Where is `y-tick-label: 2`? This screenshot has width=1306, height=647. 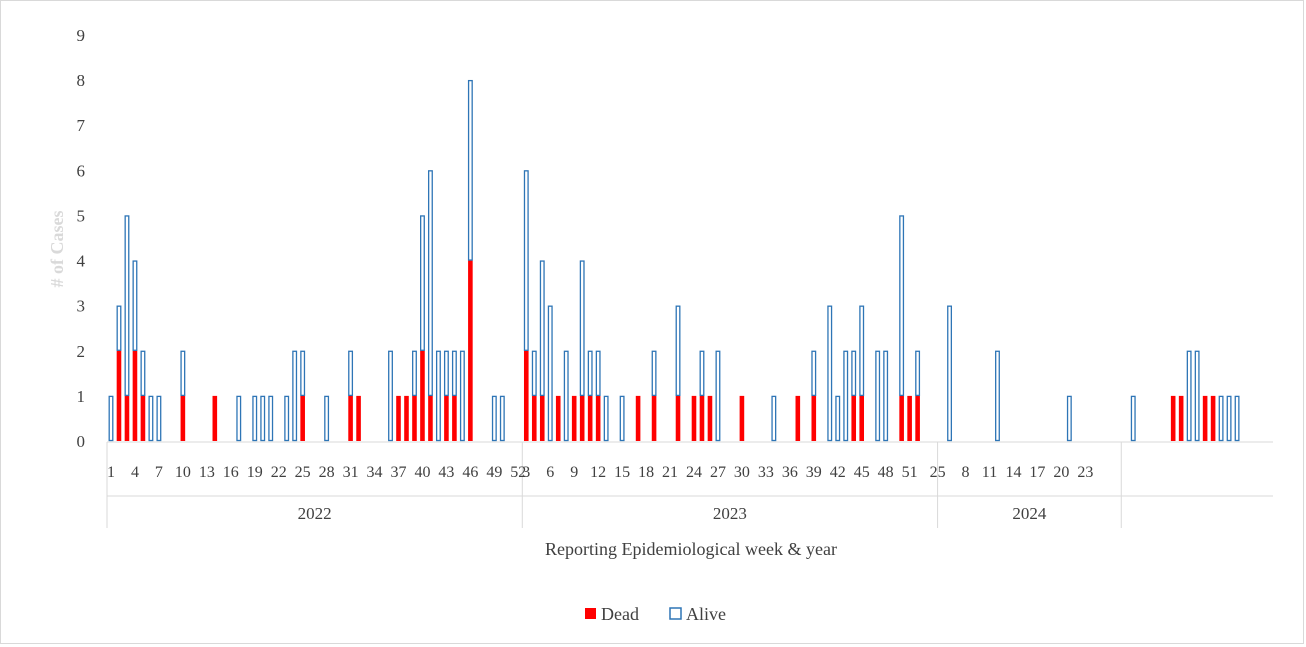 y-tick-label: 2 is located at coordinates (81, 351).